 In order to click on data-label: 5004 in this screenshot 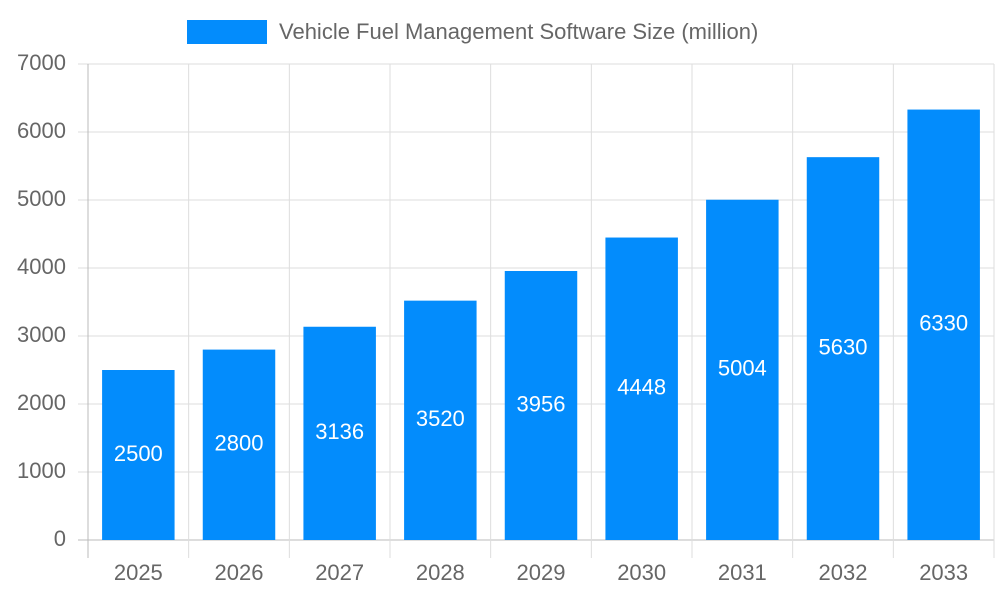, I will do `click(742, 368)`.